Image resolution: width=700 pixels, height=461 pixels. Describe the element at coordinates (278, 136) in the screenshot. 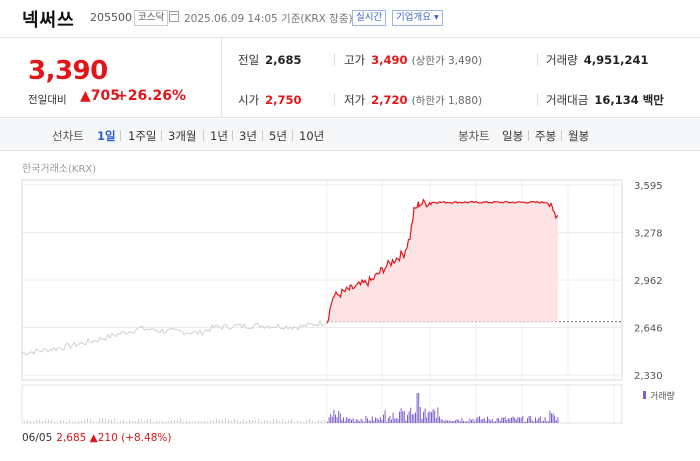

I see `tab-5y: 5년` at that location.